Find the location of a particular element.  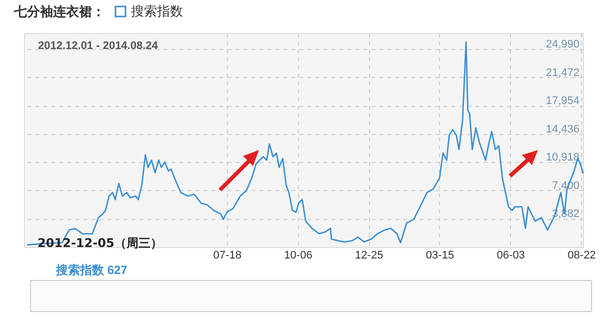

annotation: 2012-12-05（周三） is located at coordinates (100, 243).